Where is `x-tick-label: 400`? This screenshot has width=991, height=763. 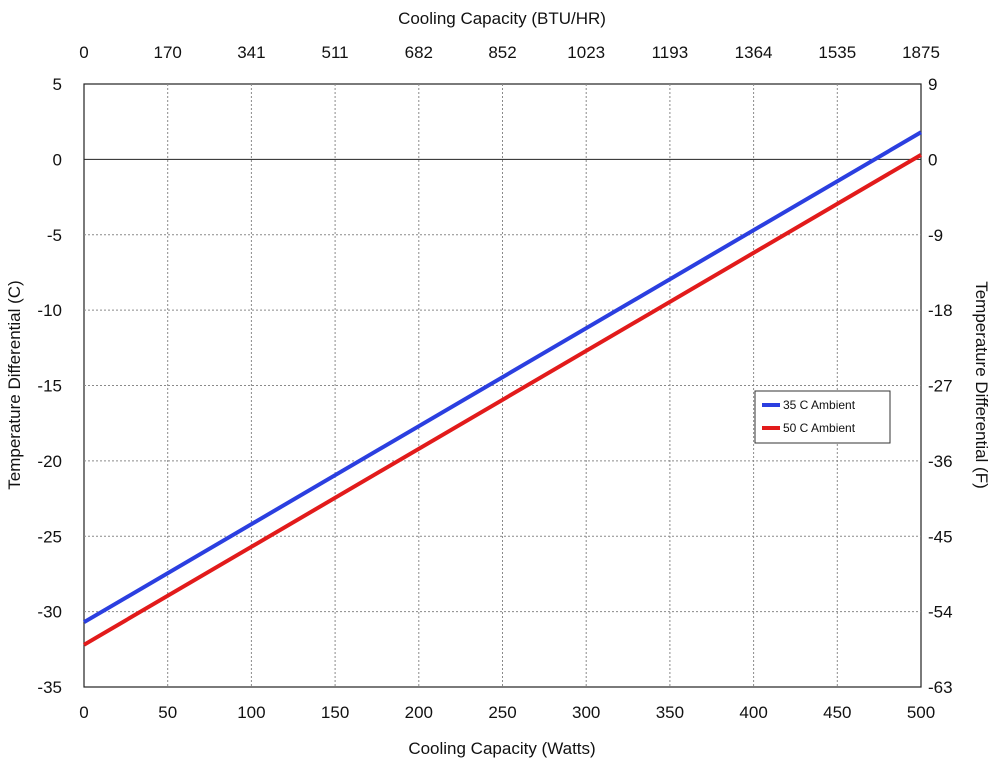 x-tick-label: 400 is located at coordinates (753, 712).